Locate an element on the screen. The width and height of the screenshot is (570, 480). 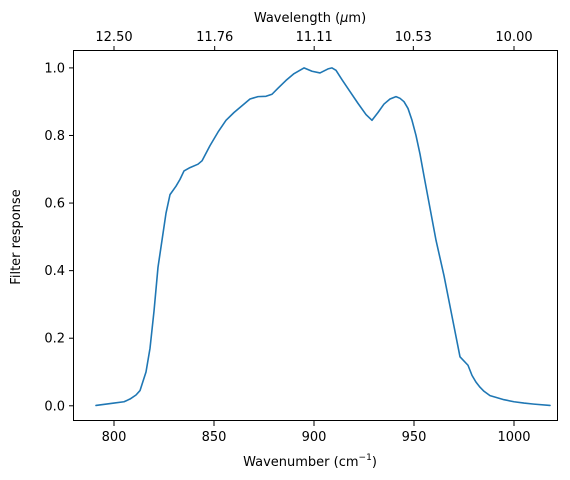
top-axis-label-mu: μ is located at coordinates (343, 18).